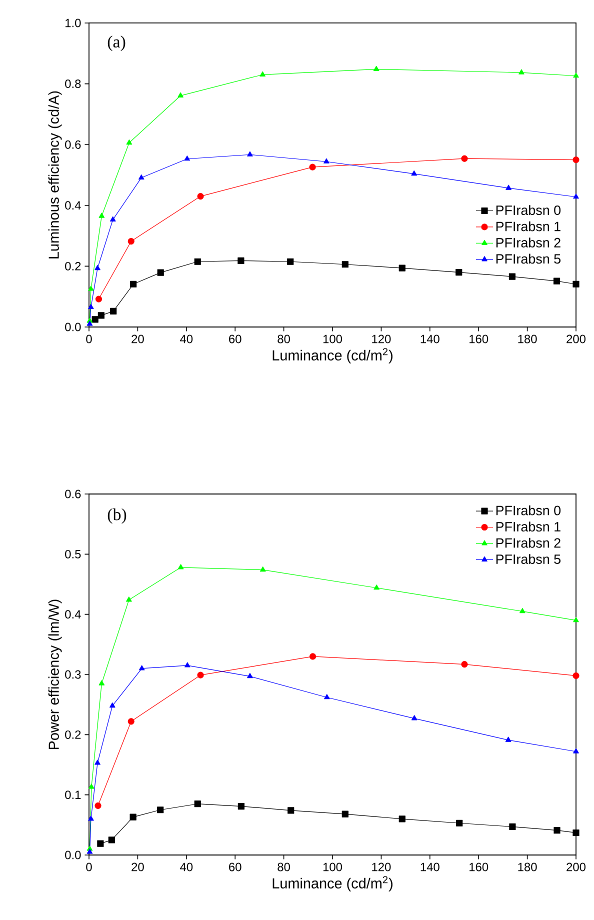 The height and width of the screenshot is (920, 594). I want to click on y-axis-title: Power efficiency (lm/W), so click(55, 675).